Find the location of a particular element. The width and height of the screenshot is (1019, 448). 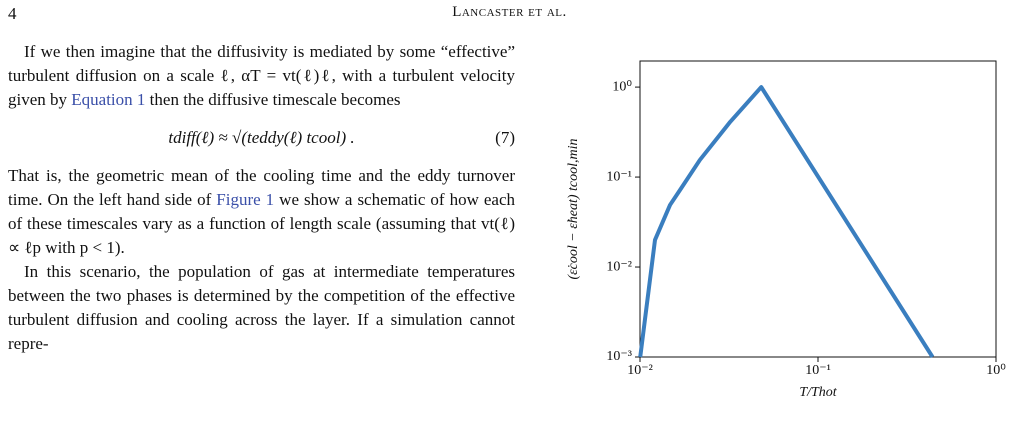

equation-body: tdiff(ℓ) ≈ √(teddy(ℓ) tcool) . is located at coordinates (261, 137).